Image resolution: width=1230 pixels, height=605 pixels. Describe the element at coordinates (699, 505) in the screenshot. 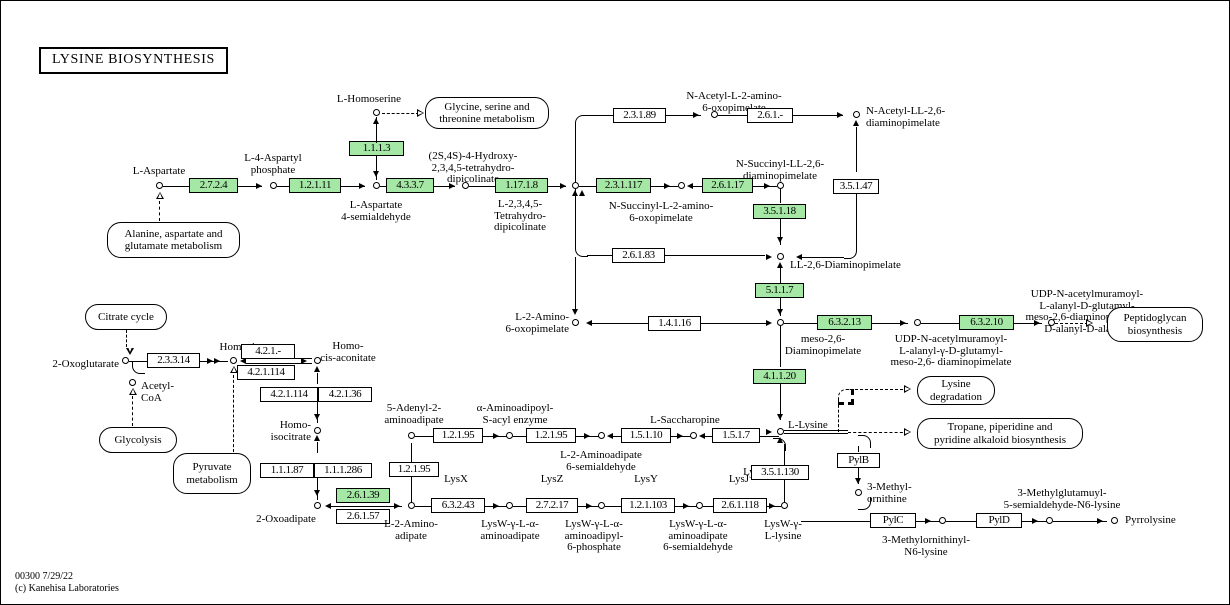

I see `node-lysw-aminoadipate-6-semialdehyde` at that location.